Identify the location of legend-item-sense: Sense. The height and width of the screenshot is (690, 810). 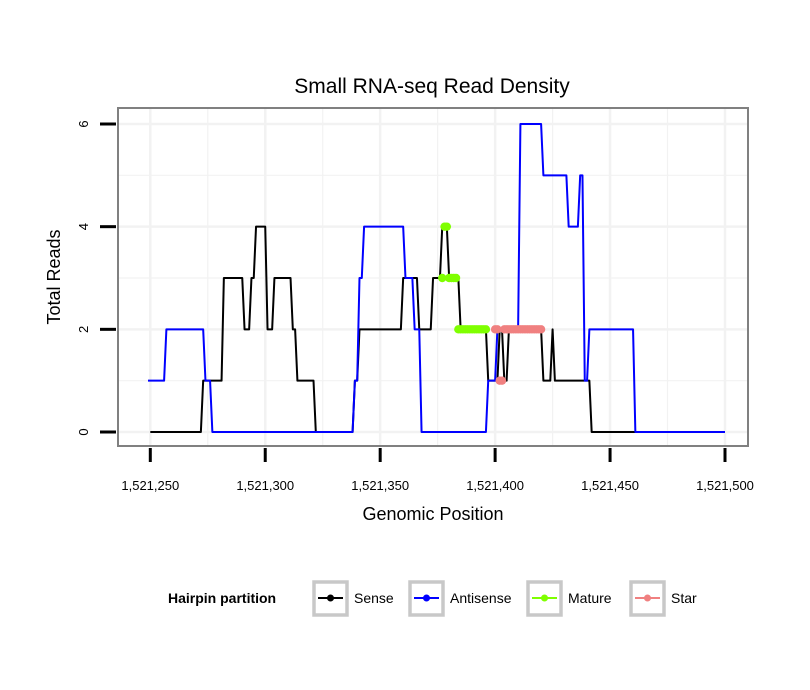
(353, 598).